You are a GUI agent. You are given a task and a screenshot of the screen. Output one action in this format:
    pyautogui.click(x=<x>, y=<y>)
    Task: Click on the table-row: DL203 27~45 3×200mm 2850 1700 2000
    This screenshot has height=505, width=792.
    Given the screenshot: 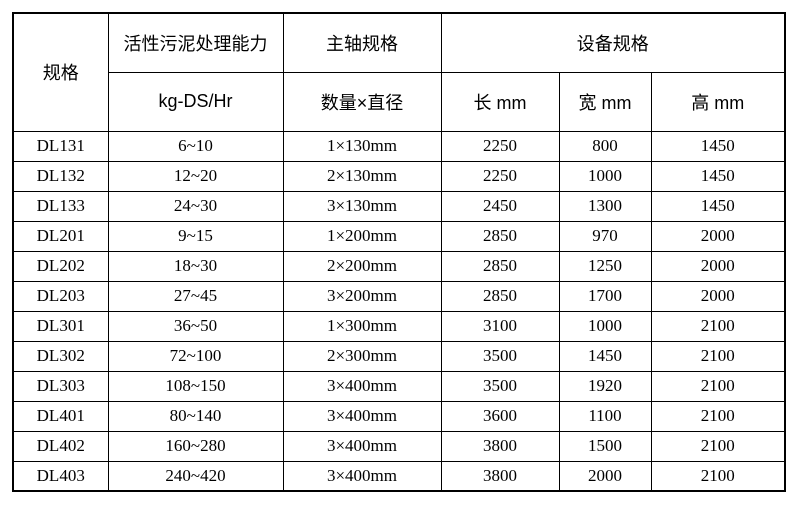 What is the action you would take?
    pyautogui.click(x=399, y=296)
    